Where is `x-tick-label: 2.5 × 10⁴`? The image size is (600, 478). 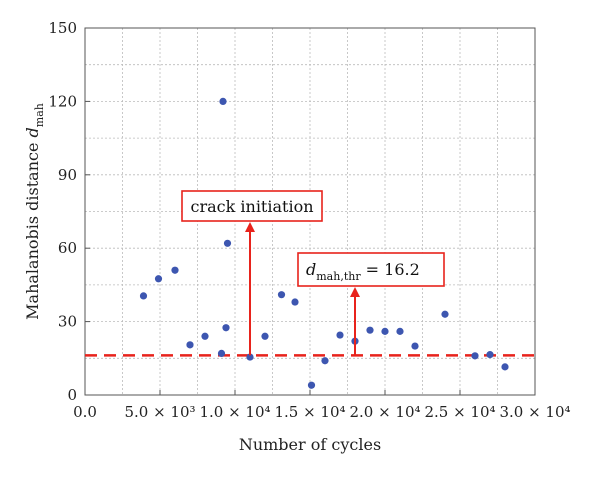 x-tick-label: 2.5 × 10⁴ is located at coordinates (459, 412).